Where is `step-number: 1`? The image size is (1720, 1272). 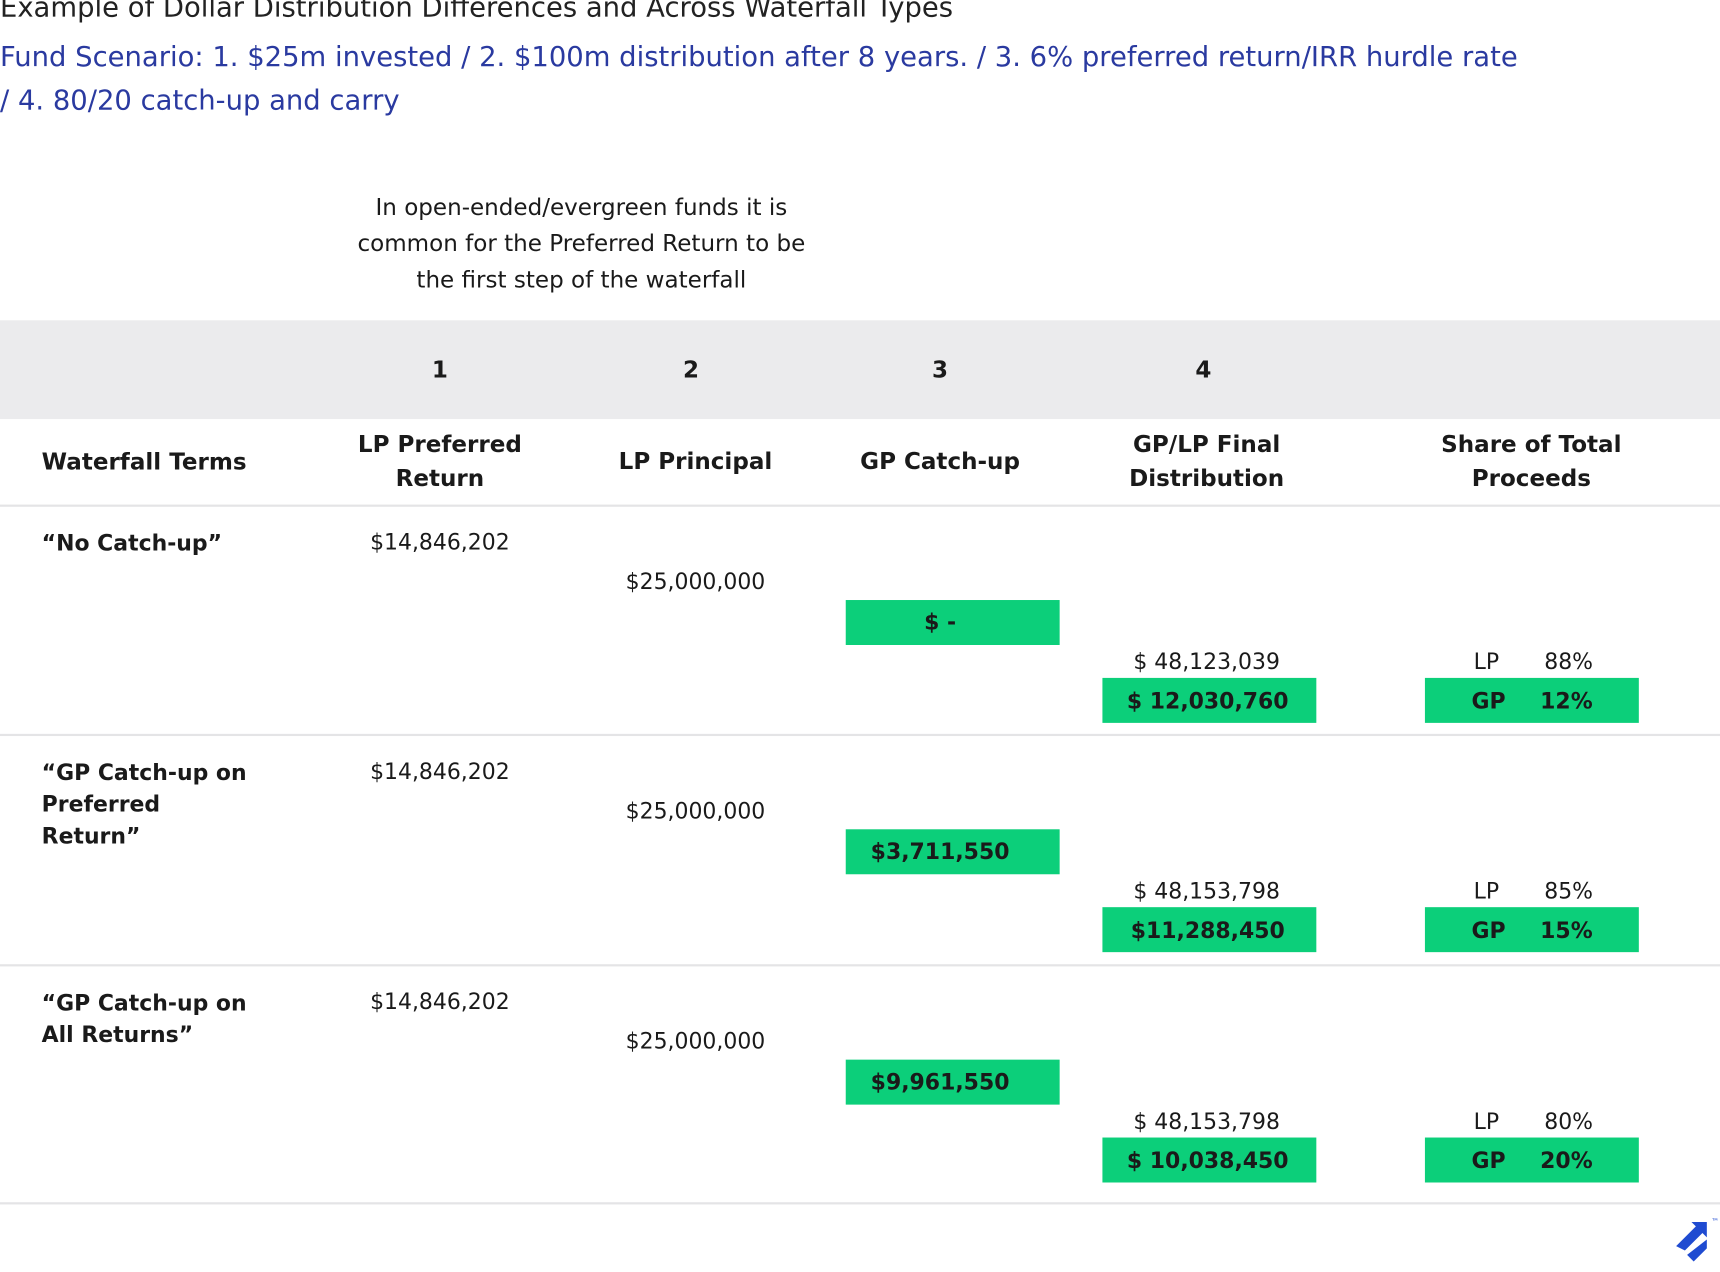 step-number: 1 is located at coordinates (439, 369).